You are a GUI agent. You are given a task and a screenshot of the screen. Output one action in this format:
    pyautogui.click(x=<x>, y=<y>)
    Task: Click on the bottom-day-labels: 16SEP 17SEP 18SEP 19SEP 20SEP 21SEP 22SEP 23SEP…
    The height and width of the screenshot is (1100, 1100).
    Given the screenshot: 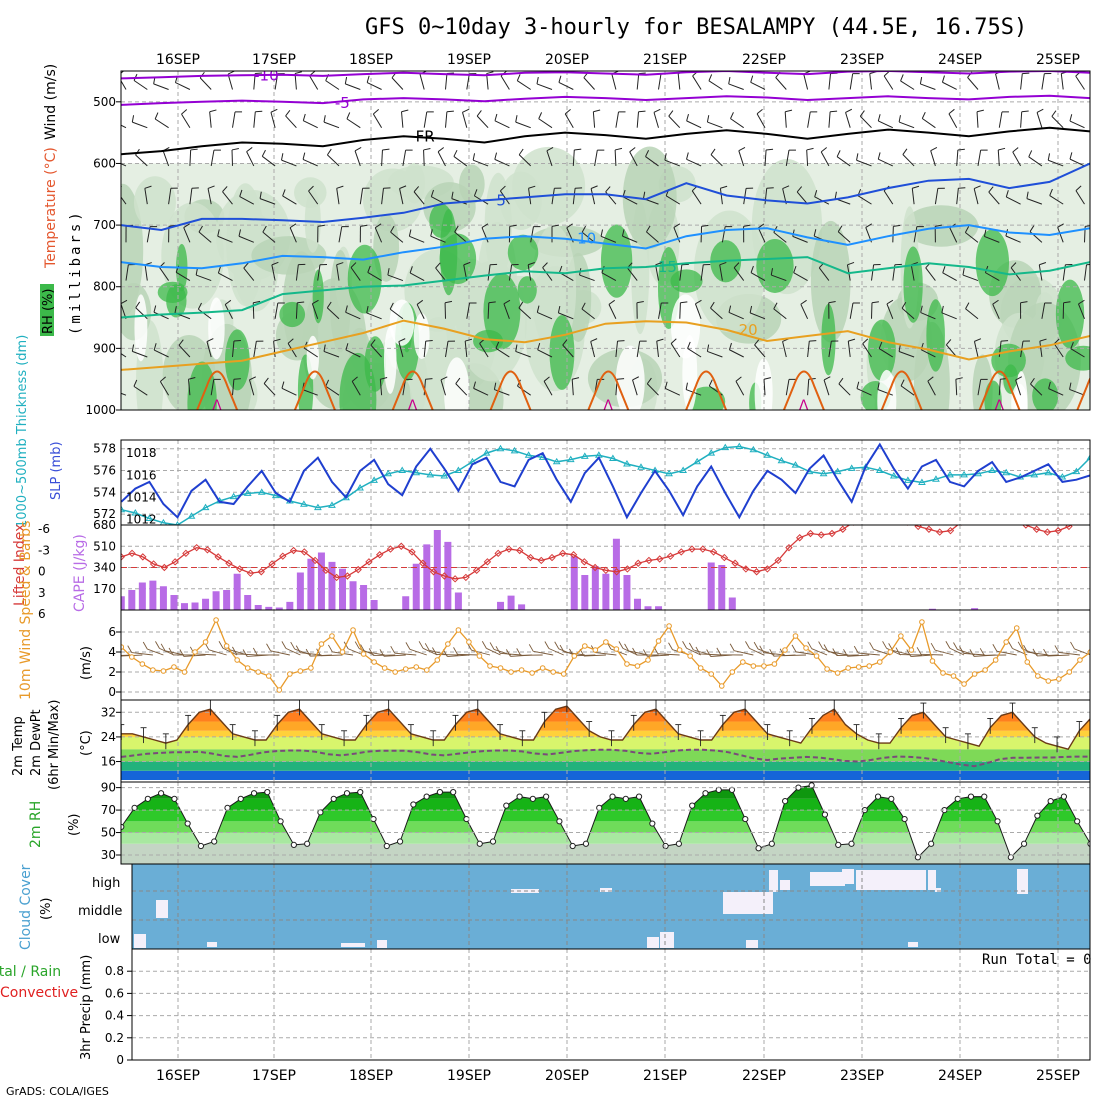 What is the action you would take?
    pyautogui.click(x=618, y=1076)
    